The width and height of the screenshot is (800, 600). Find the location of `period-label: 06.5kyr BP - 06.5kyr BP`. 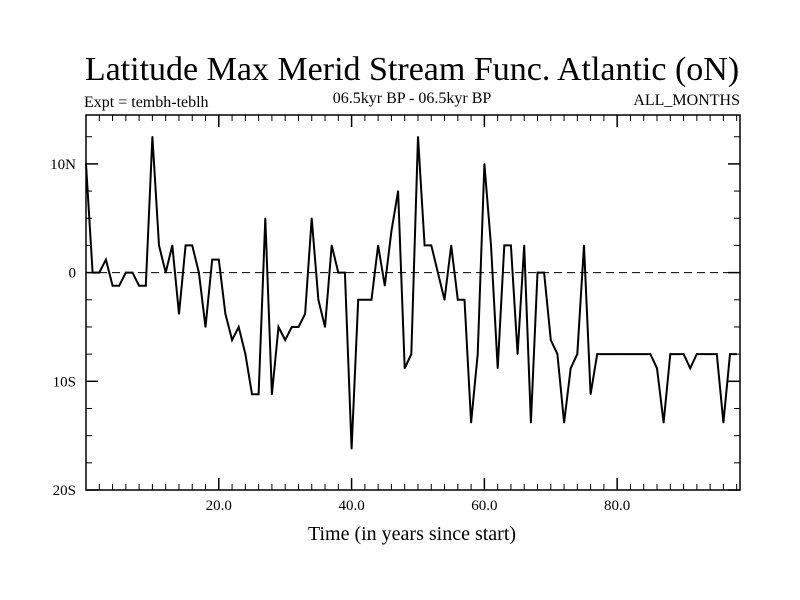

period-label: 06.5kyr BP - 06.5kyr BP is located at coordinates (412, 98).